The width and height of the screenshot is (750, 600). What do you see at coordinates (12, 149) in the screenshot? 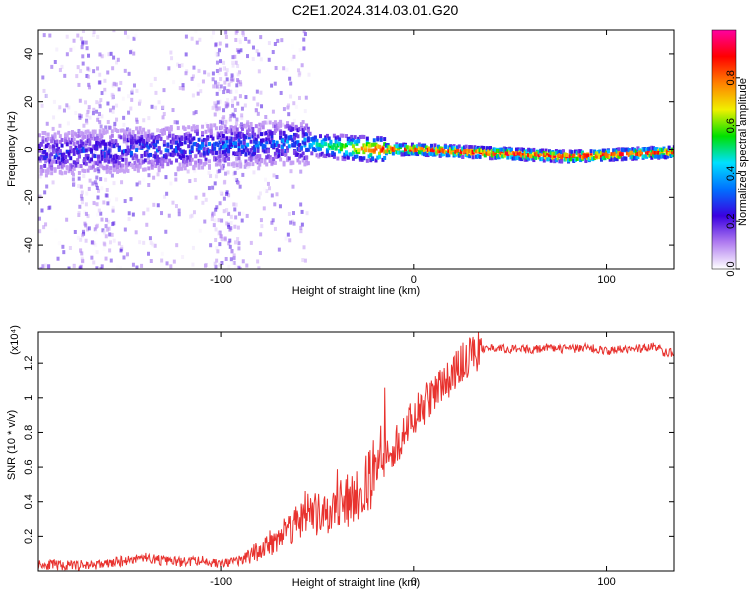
I see `spectrogram-ylabel: Frequency (Hz)` at bounding box center [12, 149].